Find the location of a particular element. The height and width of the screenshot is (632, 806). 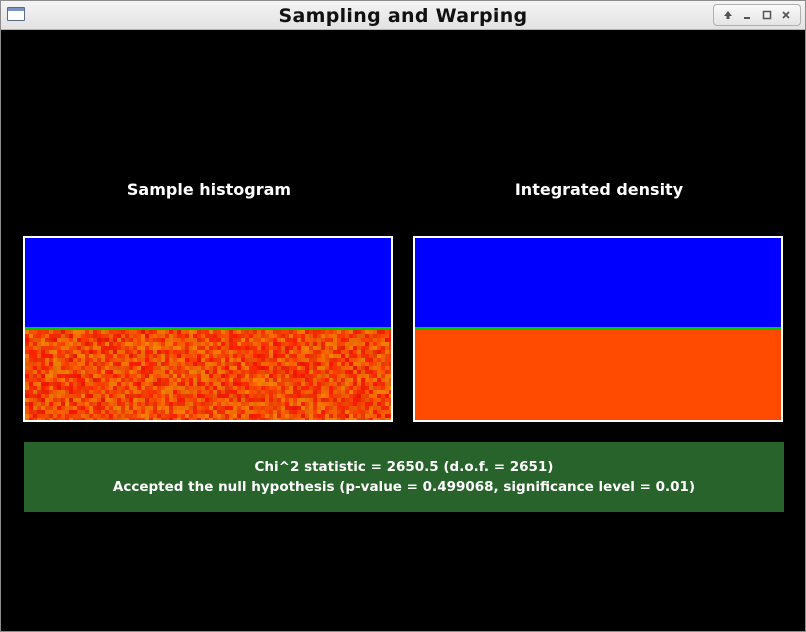

integrated-density-image is located at coordinates (598, 329).